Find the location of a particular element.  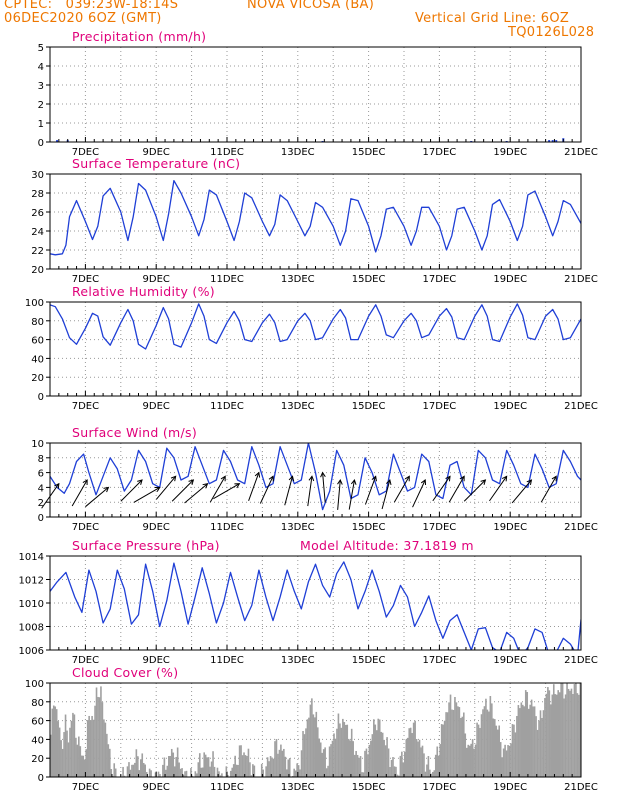

y-tick-label: 40 is located at coordinates (37, 740).